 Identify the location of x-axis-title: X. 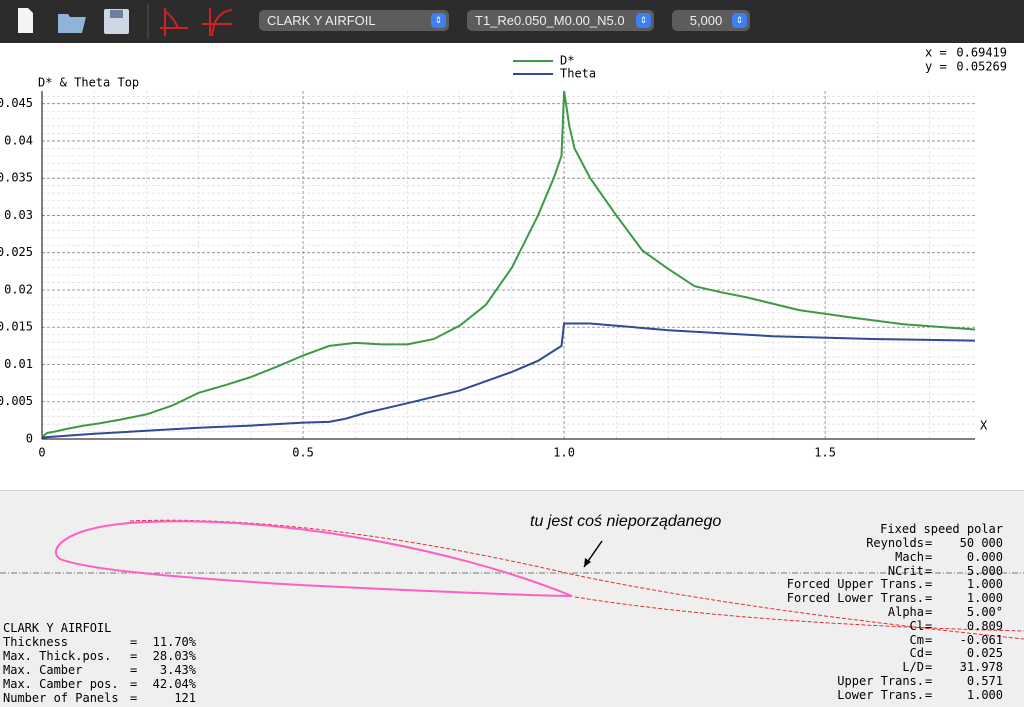
(984, 426).